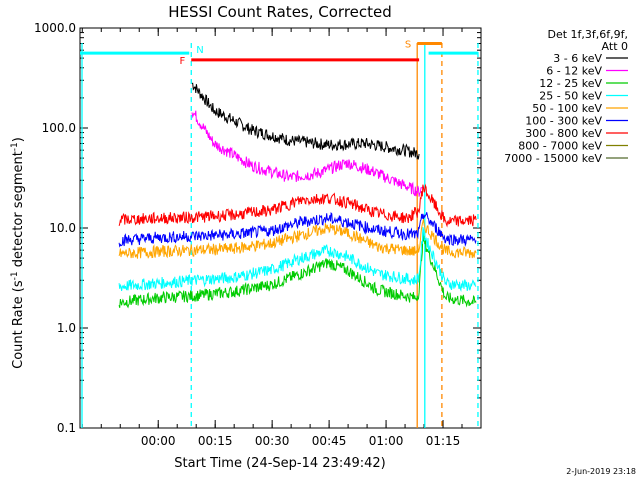  Describe the element at coordinates (279, 463) in the screenshot. I see `x-axis-label: Start Time (24-Sep-14 23:49:42)` at that location.